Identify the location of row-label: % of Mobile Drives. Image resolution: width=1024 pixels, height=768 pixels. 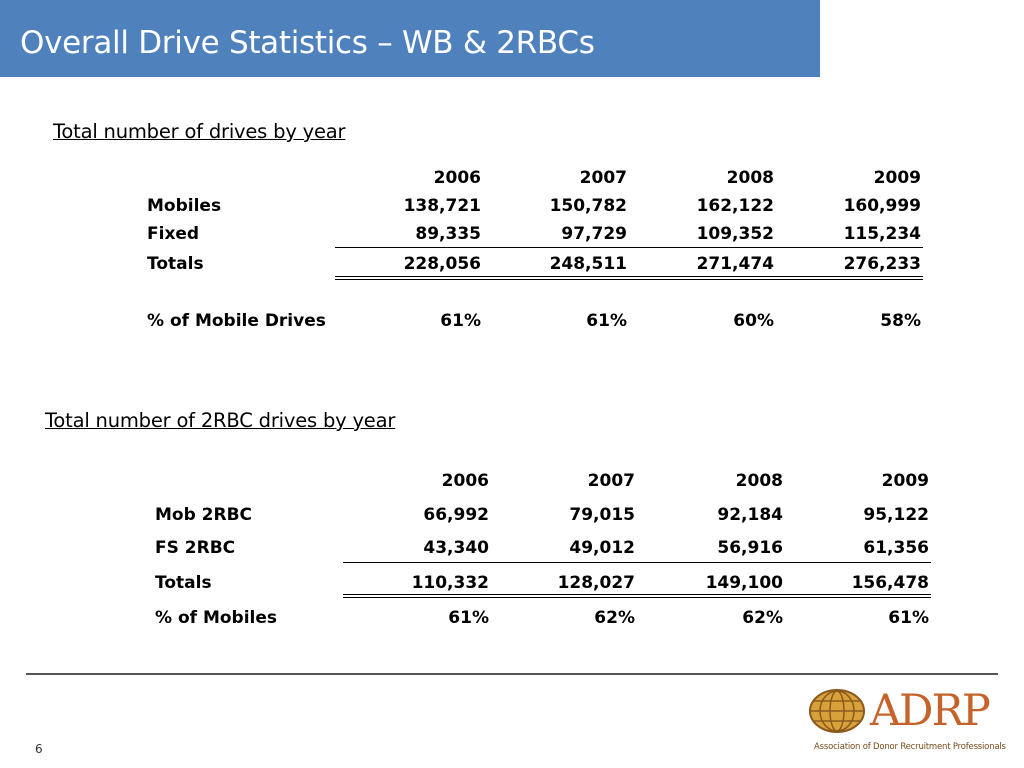
(236, 321).